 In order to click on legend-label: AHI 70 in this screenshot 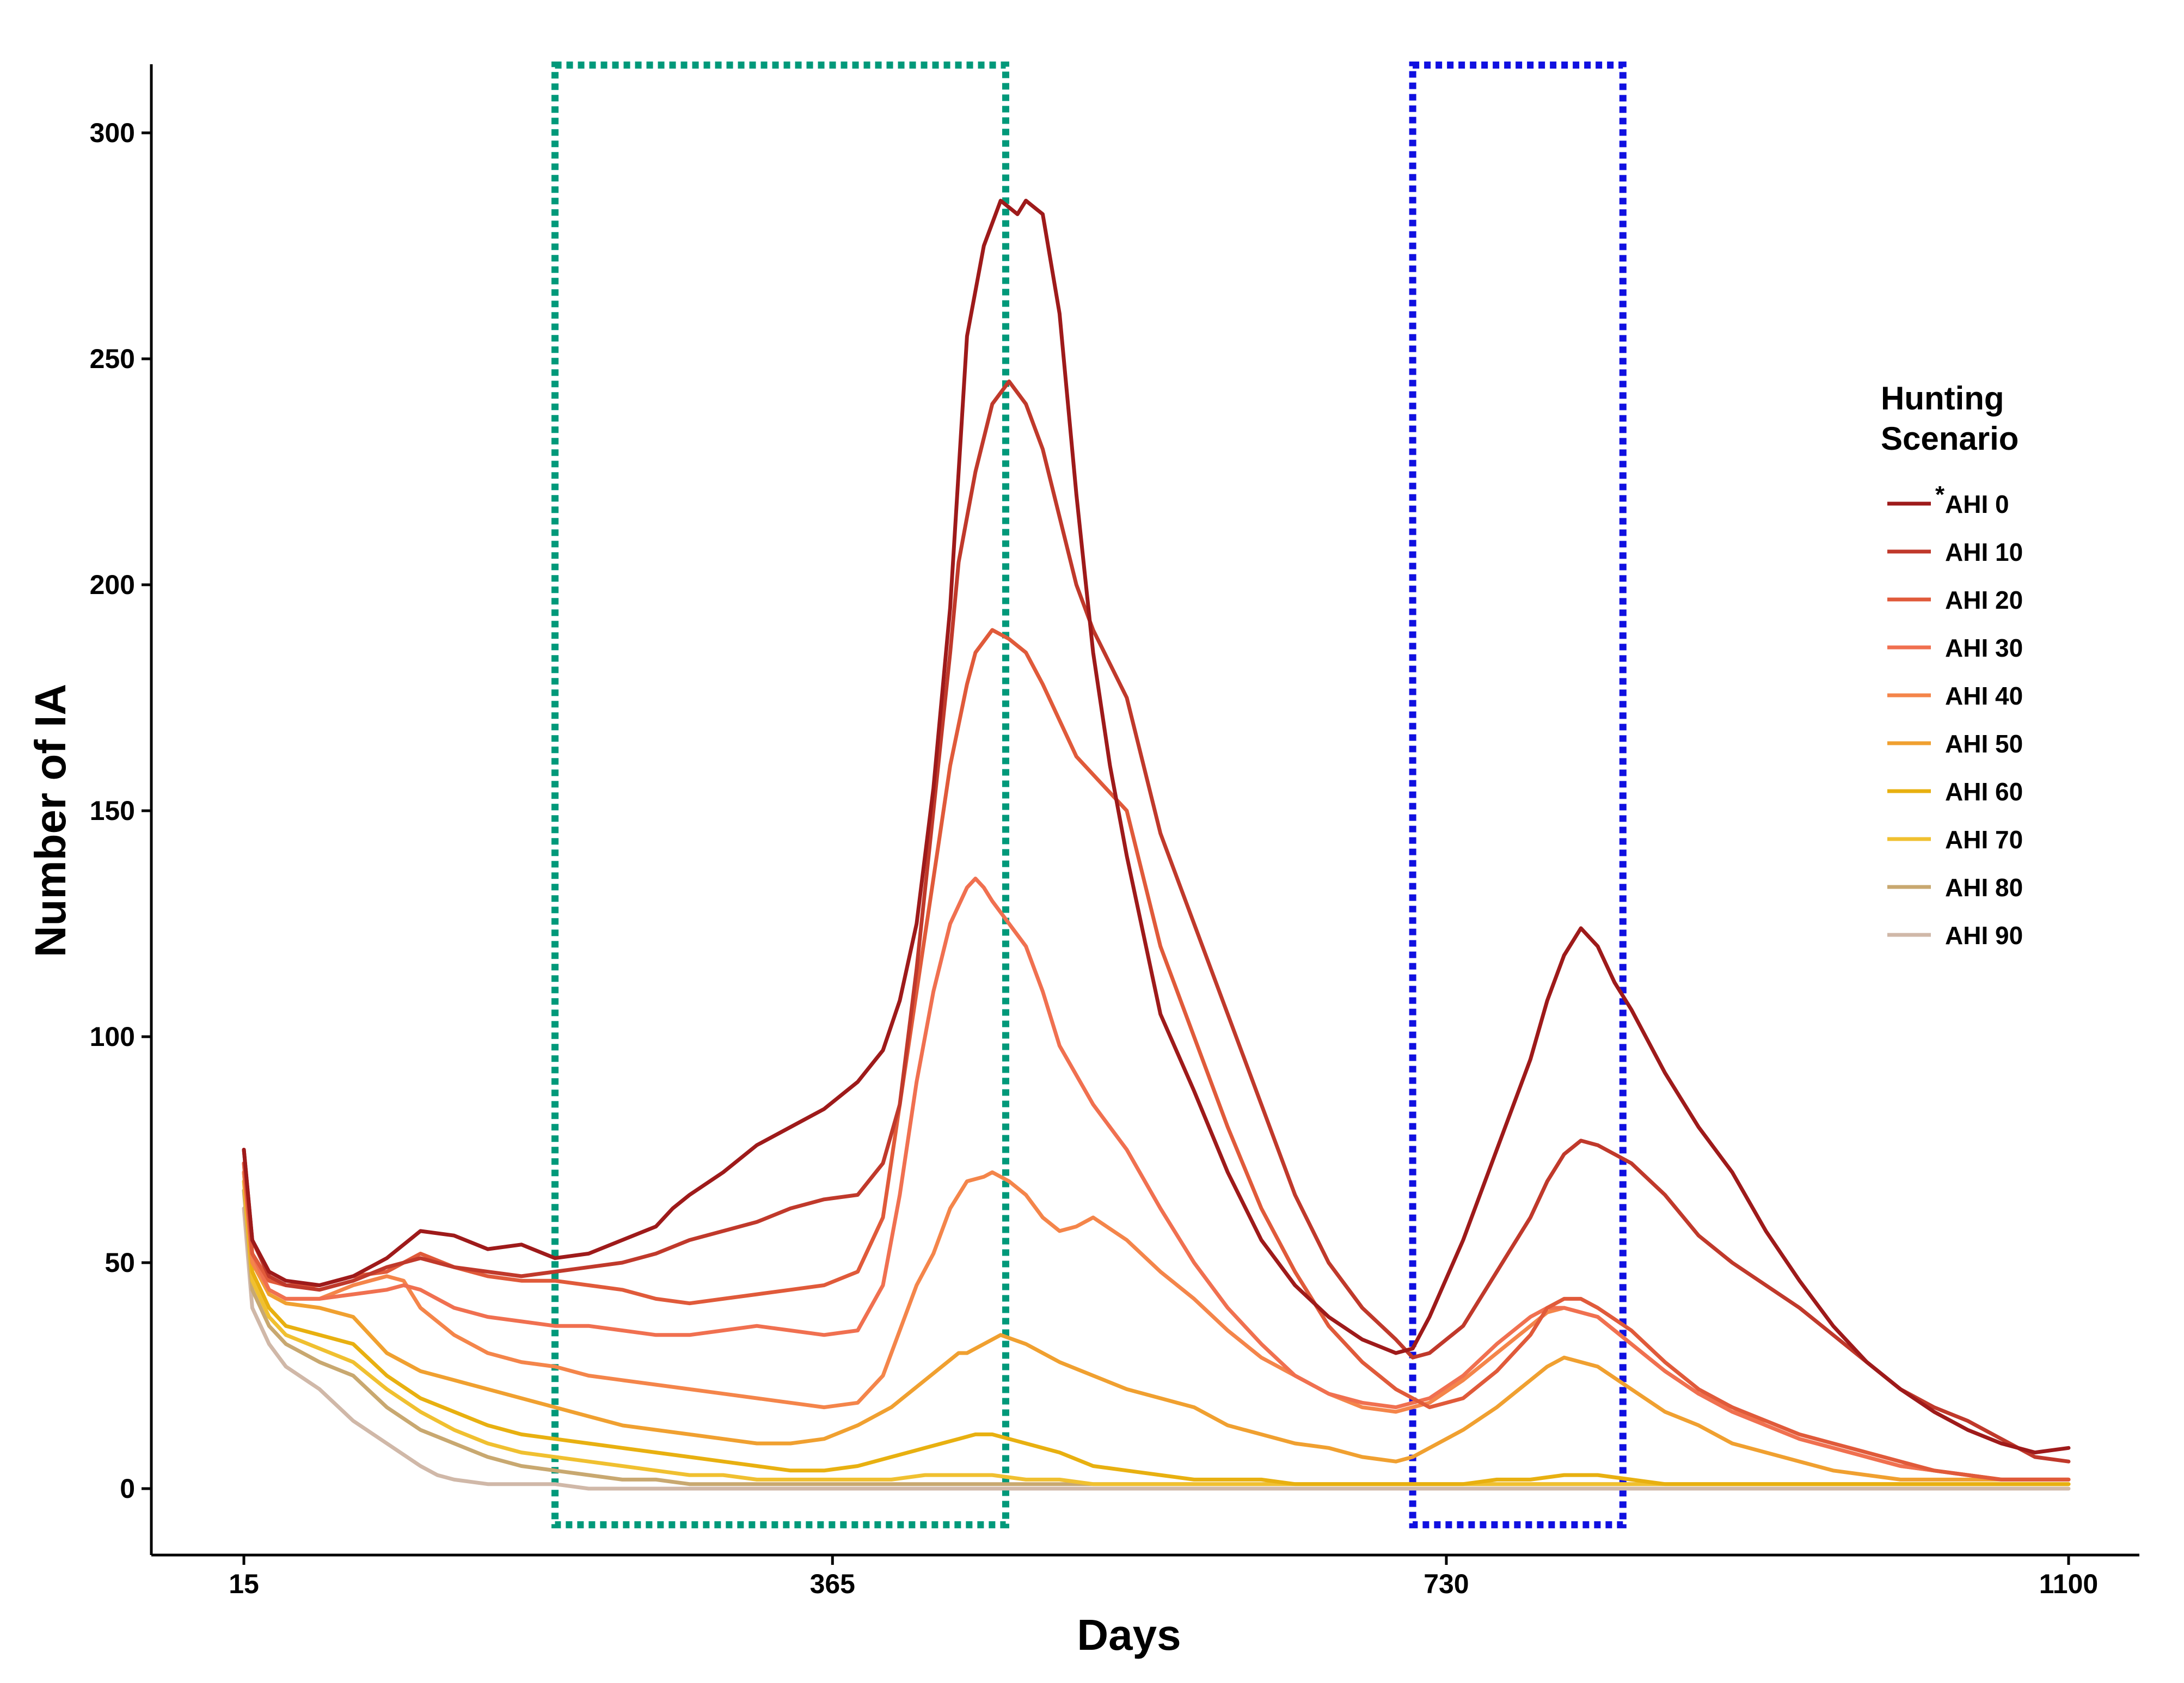, I will do `click(1984, 839)`.